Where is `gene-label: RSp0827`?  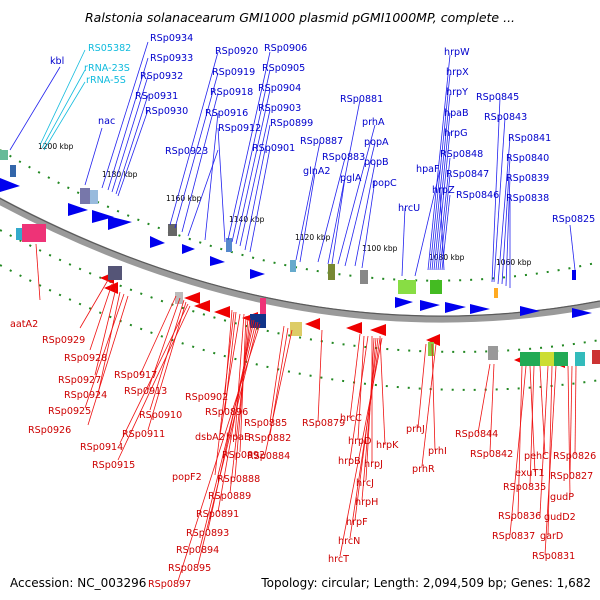
gene-label: RSp0827 is located at coordinates (571, 476).